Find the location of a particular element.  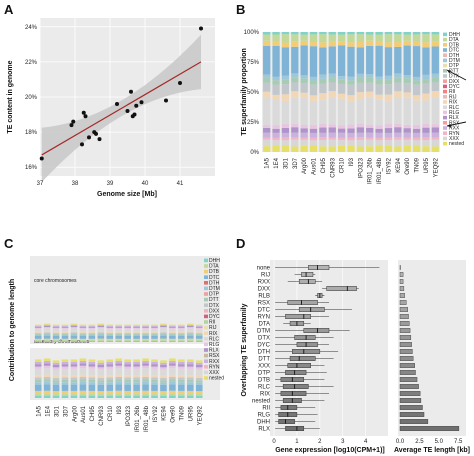

panel-d-length-bar is located at coordinates (401, 281).